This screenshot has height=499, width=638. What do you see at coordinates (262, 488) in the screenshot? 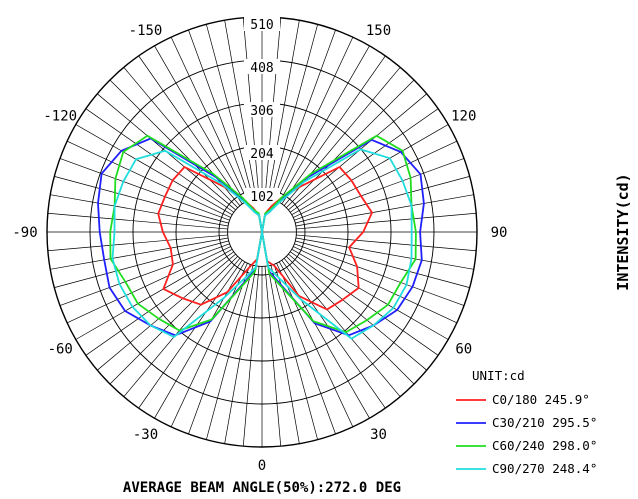
I see `beam-angle-footer: AVERAGE BEAM ANGLE(50%):272.0 DEG` at bounding box center [262, 488].